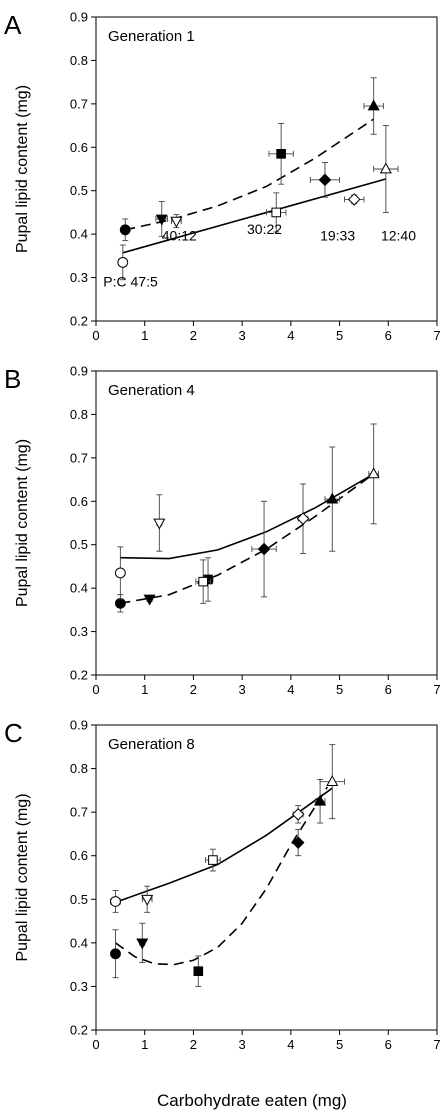 The height and width of the screenshot is (1113, 442). What do you see at coordinates (13, 25) in the screenshot?
I see `panel-letter: A` at bounding box center [13, 25].